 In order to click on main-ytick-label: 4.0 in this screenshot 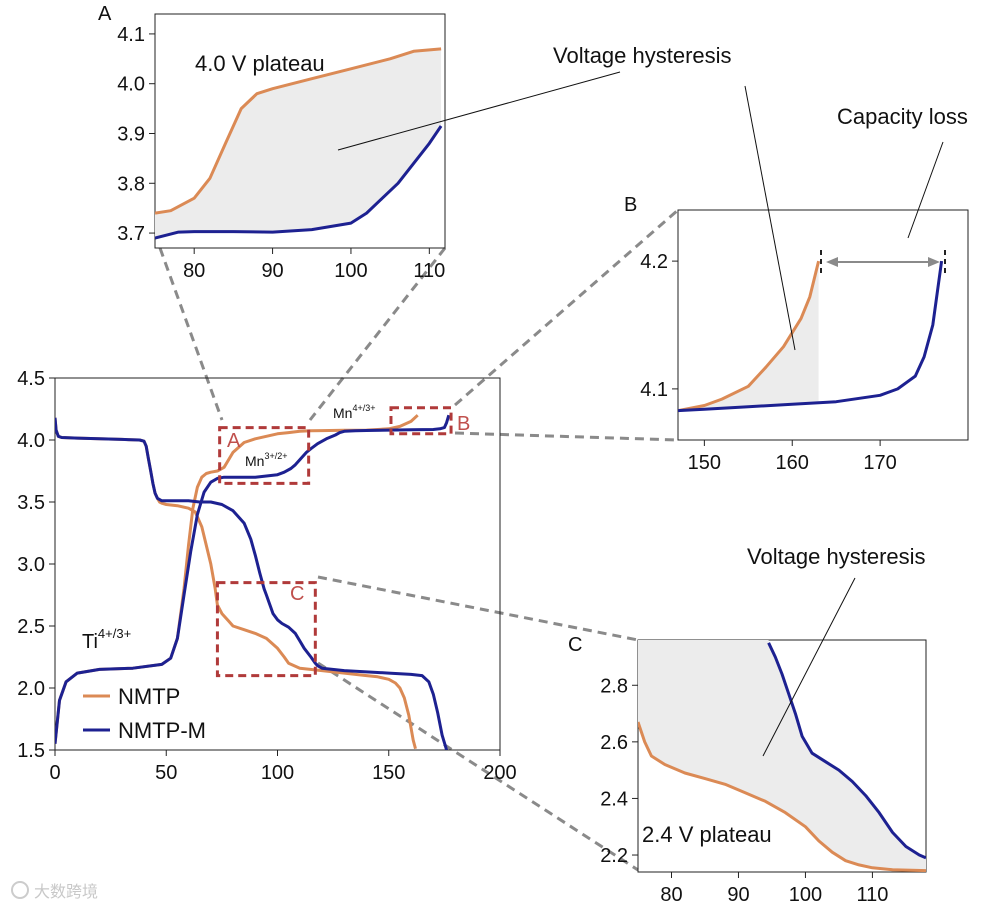, I will do `click(31, 441)`.